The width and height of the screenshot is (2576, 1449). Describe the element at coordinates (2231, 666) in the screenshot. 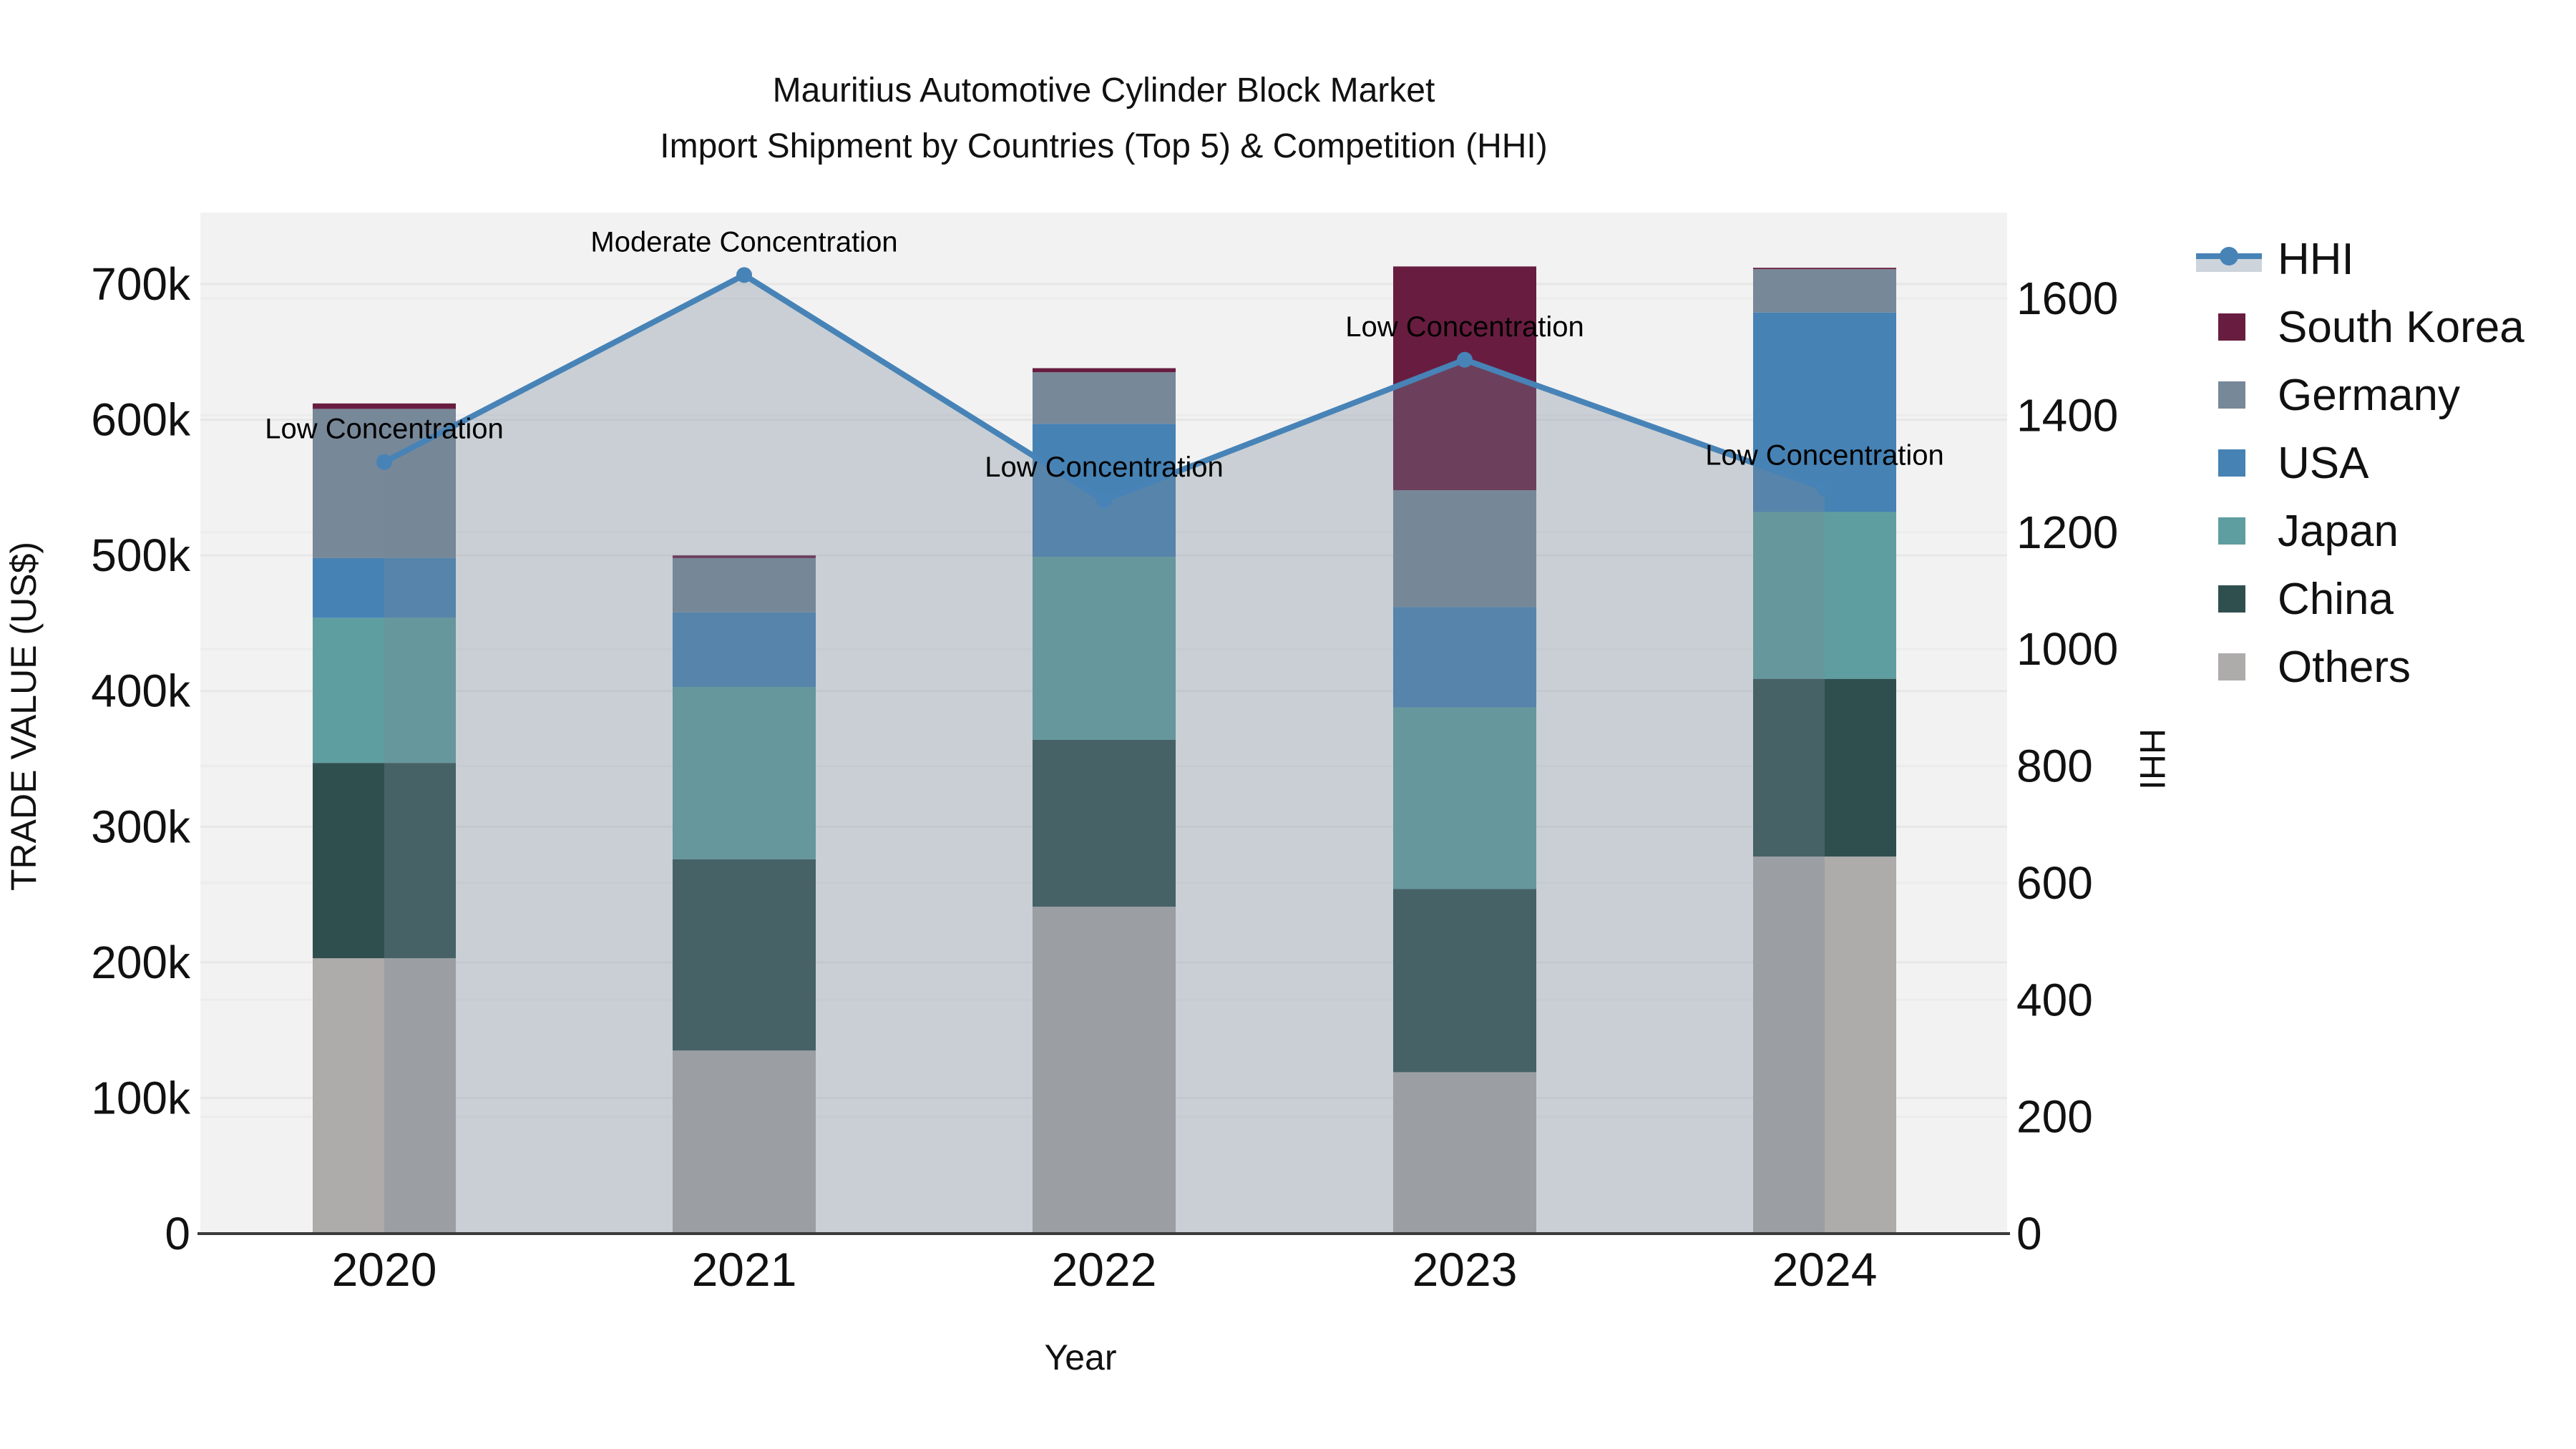

I see `others-swatch-icon` at that location.